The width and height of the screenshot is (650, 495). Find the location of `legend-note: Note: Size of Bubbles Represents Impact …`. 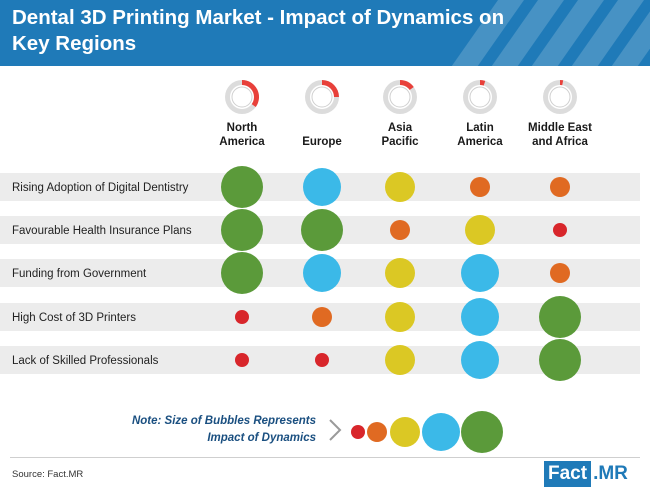

legend-note: Note: Size of Bubbles Represents Impact … is located at coordinates (213, 430).